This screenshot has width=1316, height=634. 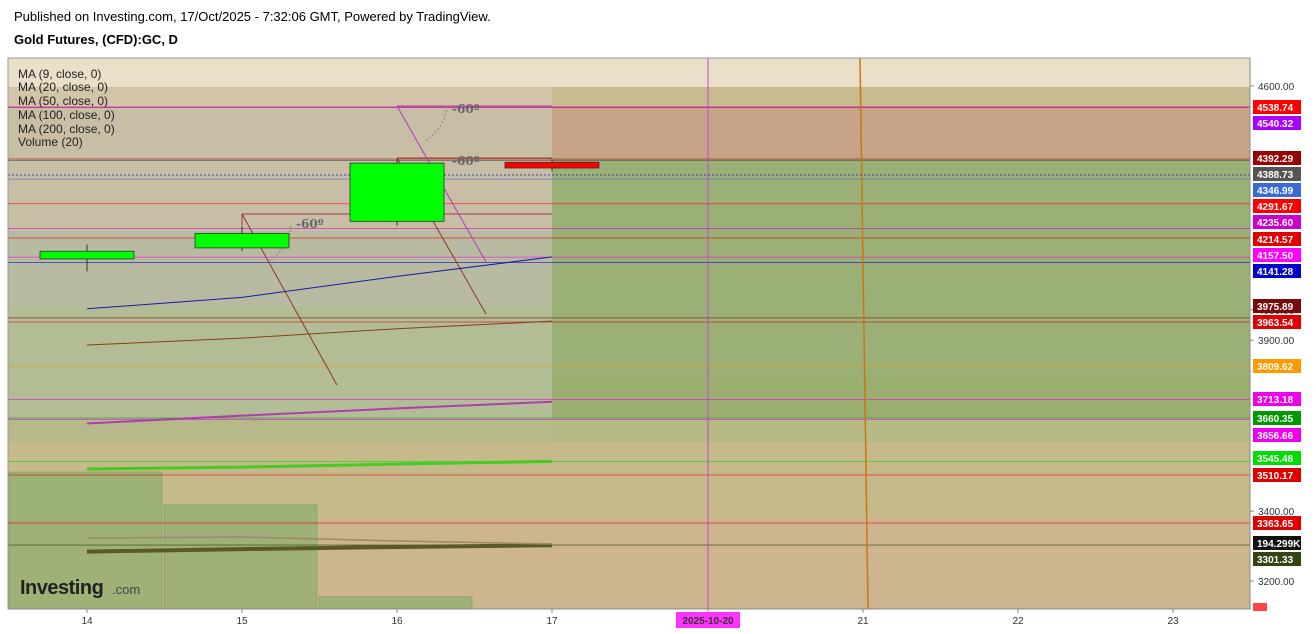 What do you see at coordinates (1275, 476) in the screenshot?
I see `price-tag-label: 3510.17` at bounding box center [1275, 476].